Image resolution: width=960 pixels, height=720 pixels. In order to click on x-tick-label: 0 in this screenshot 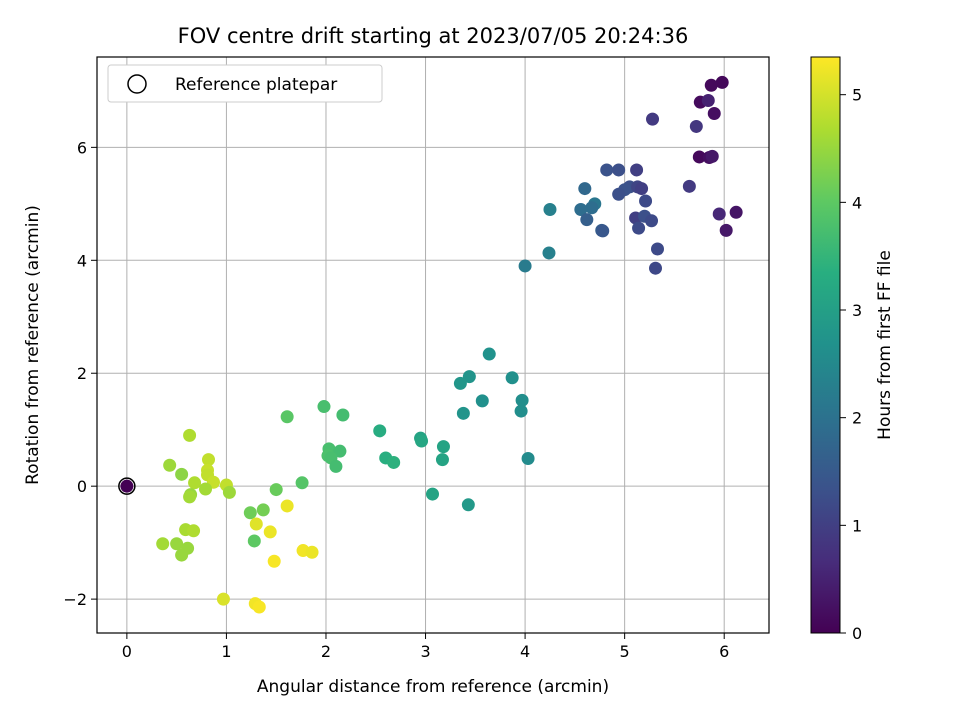, I will do `click(127, 651)`.